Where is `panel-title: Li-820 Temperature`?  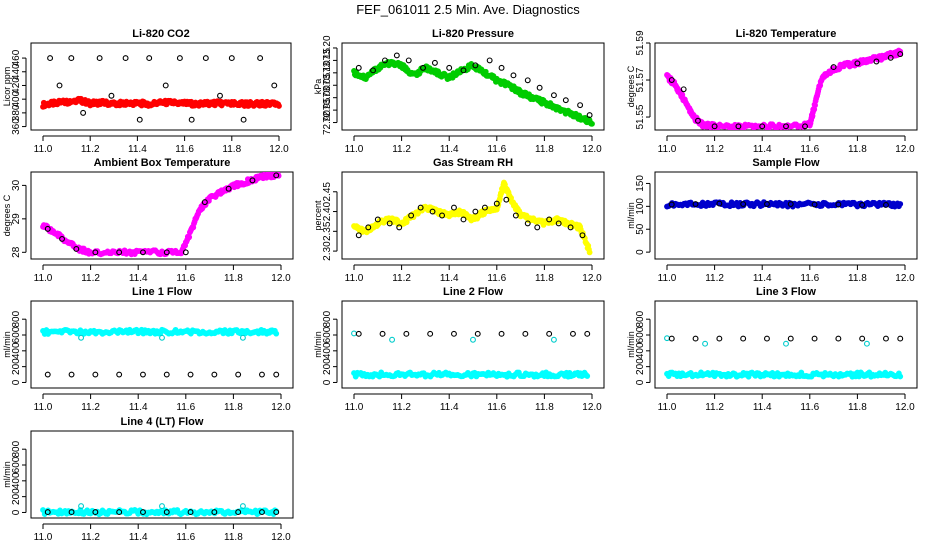 panel-title: Li-820 Temperature is located at coordinates (786, 34).